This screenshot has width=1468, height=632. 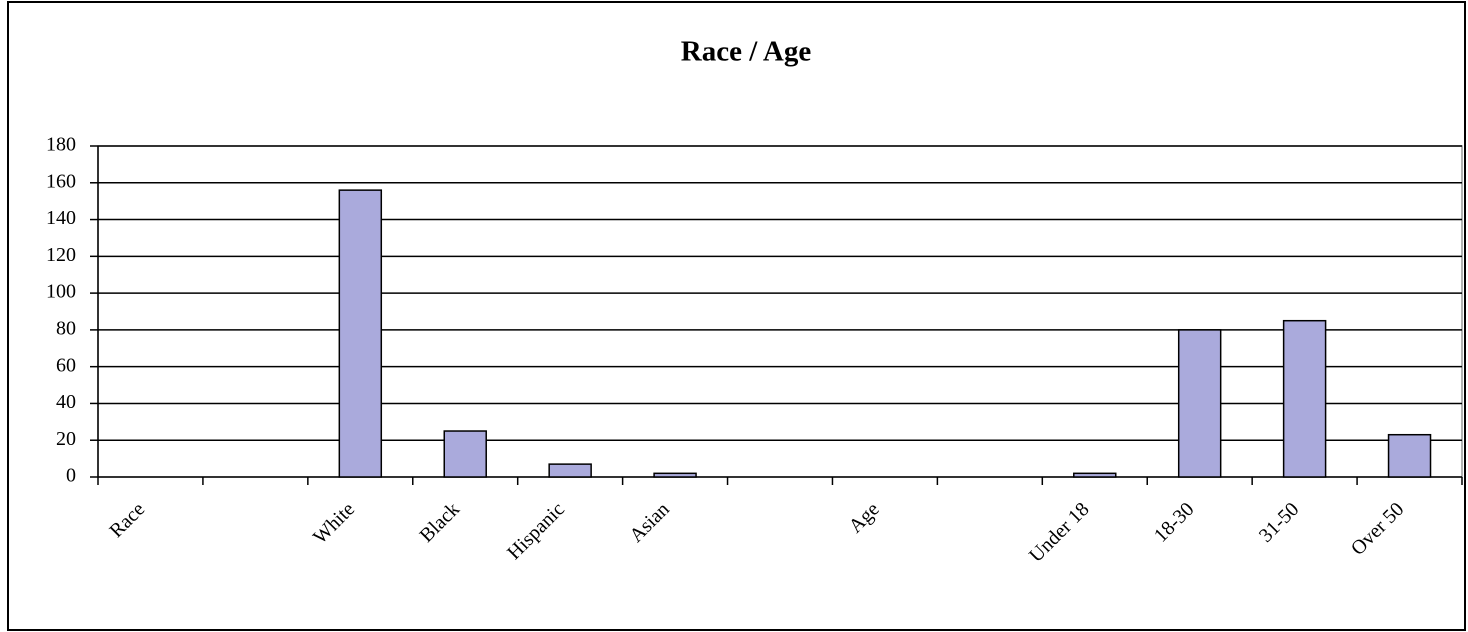 I want to click on y-tick-label: 140, so click(x=61, y=218).